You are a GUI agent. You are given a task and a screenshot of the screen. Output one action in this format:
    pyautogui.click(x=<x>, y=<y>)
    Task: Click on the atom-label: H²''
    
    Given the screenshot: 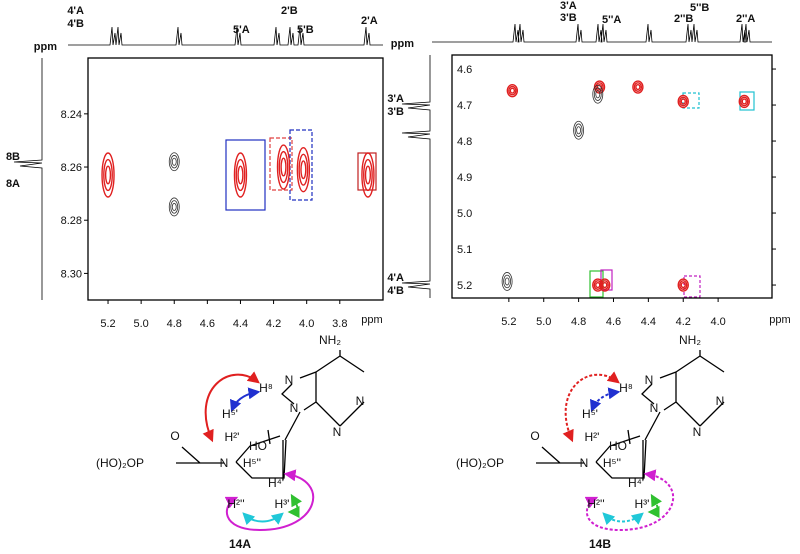 What is the action you would take?
    pyautogui.click(x=595, y=504)
    